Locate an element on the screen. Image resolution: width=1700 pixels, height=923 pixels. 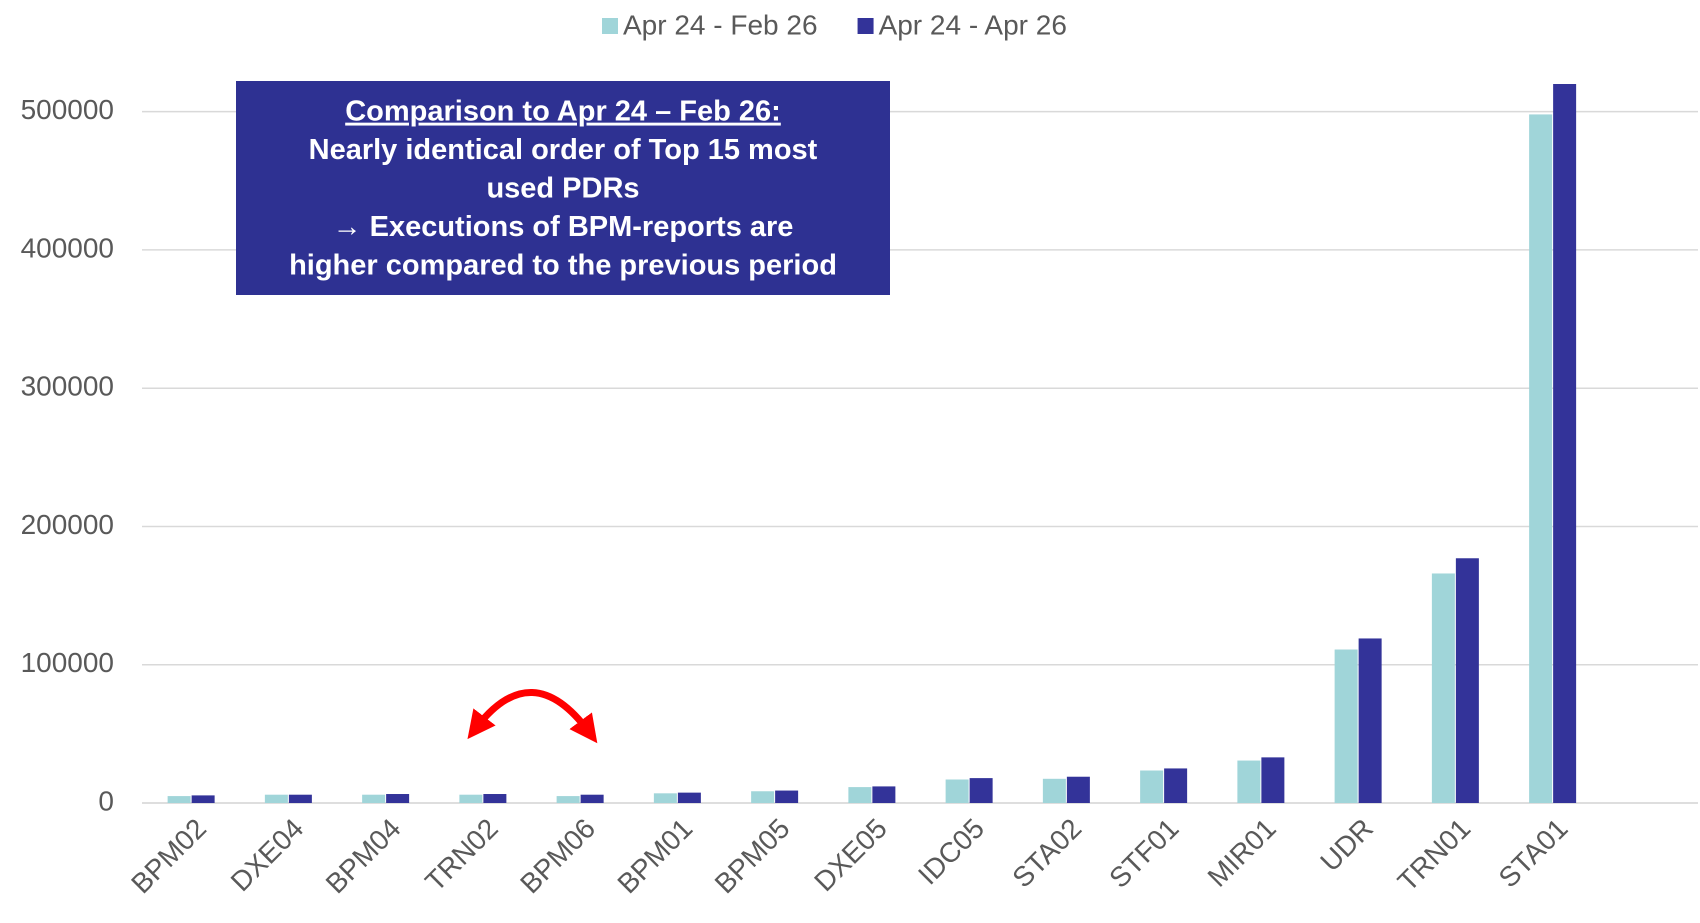
swap-arrow is located at coordinates (532, 716).